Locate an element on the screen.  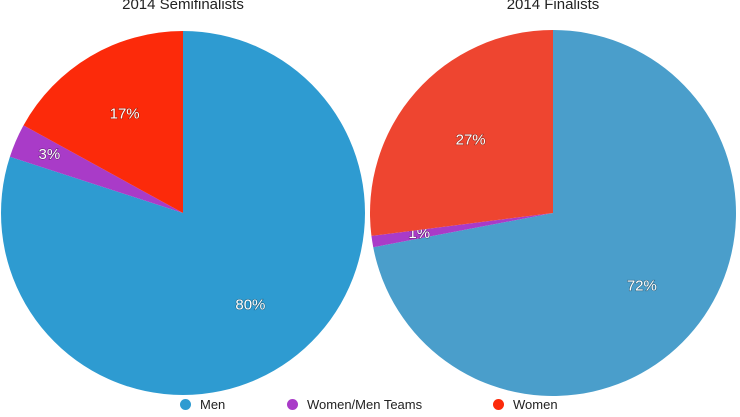
finalists-slice-women is located at coordinates (461, 133).